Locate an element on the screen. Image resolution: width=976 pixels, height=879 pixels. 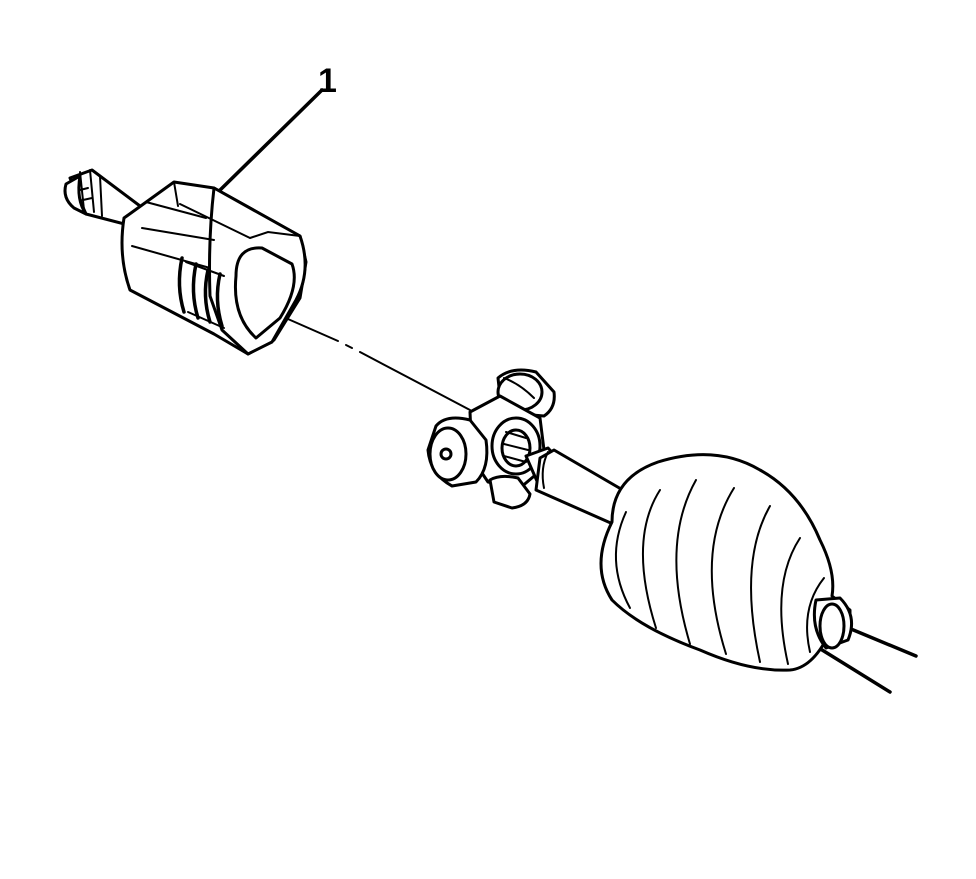
callout-1-label: 1 is located at coordinates (327, 81).